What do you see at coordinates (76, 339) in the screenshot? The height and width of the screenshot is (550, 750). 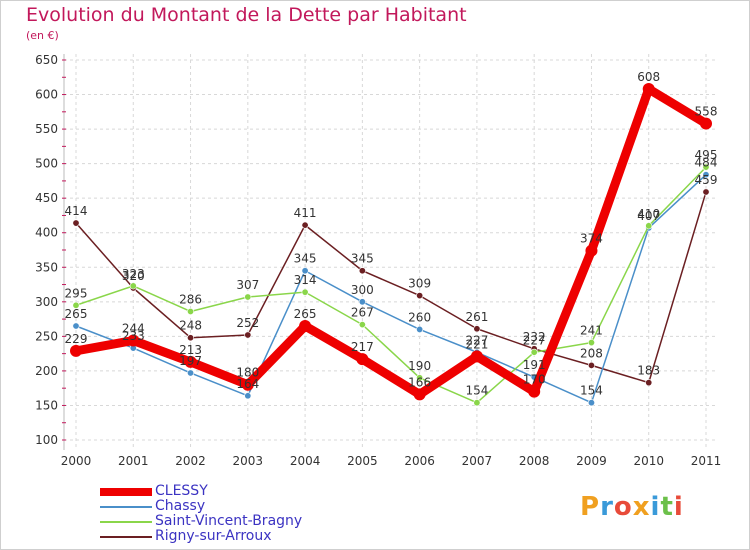 I see `data-label: 229` at bounding box center [76, 339].